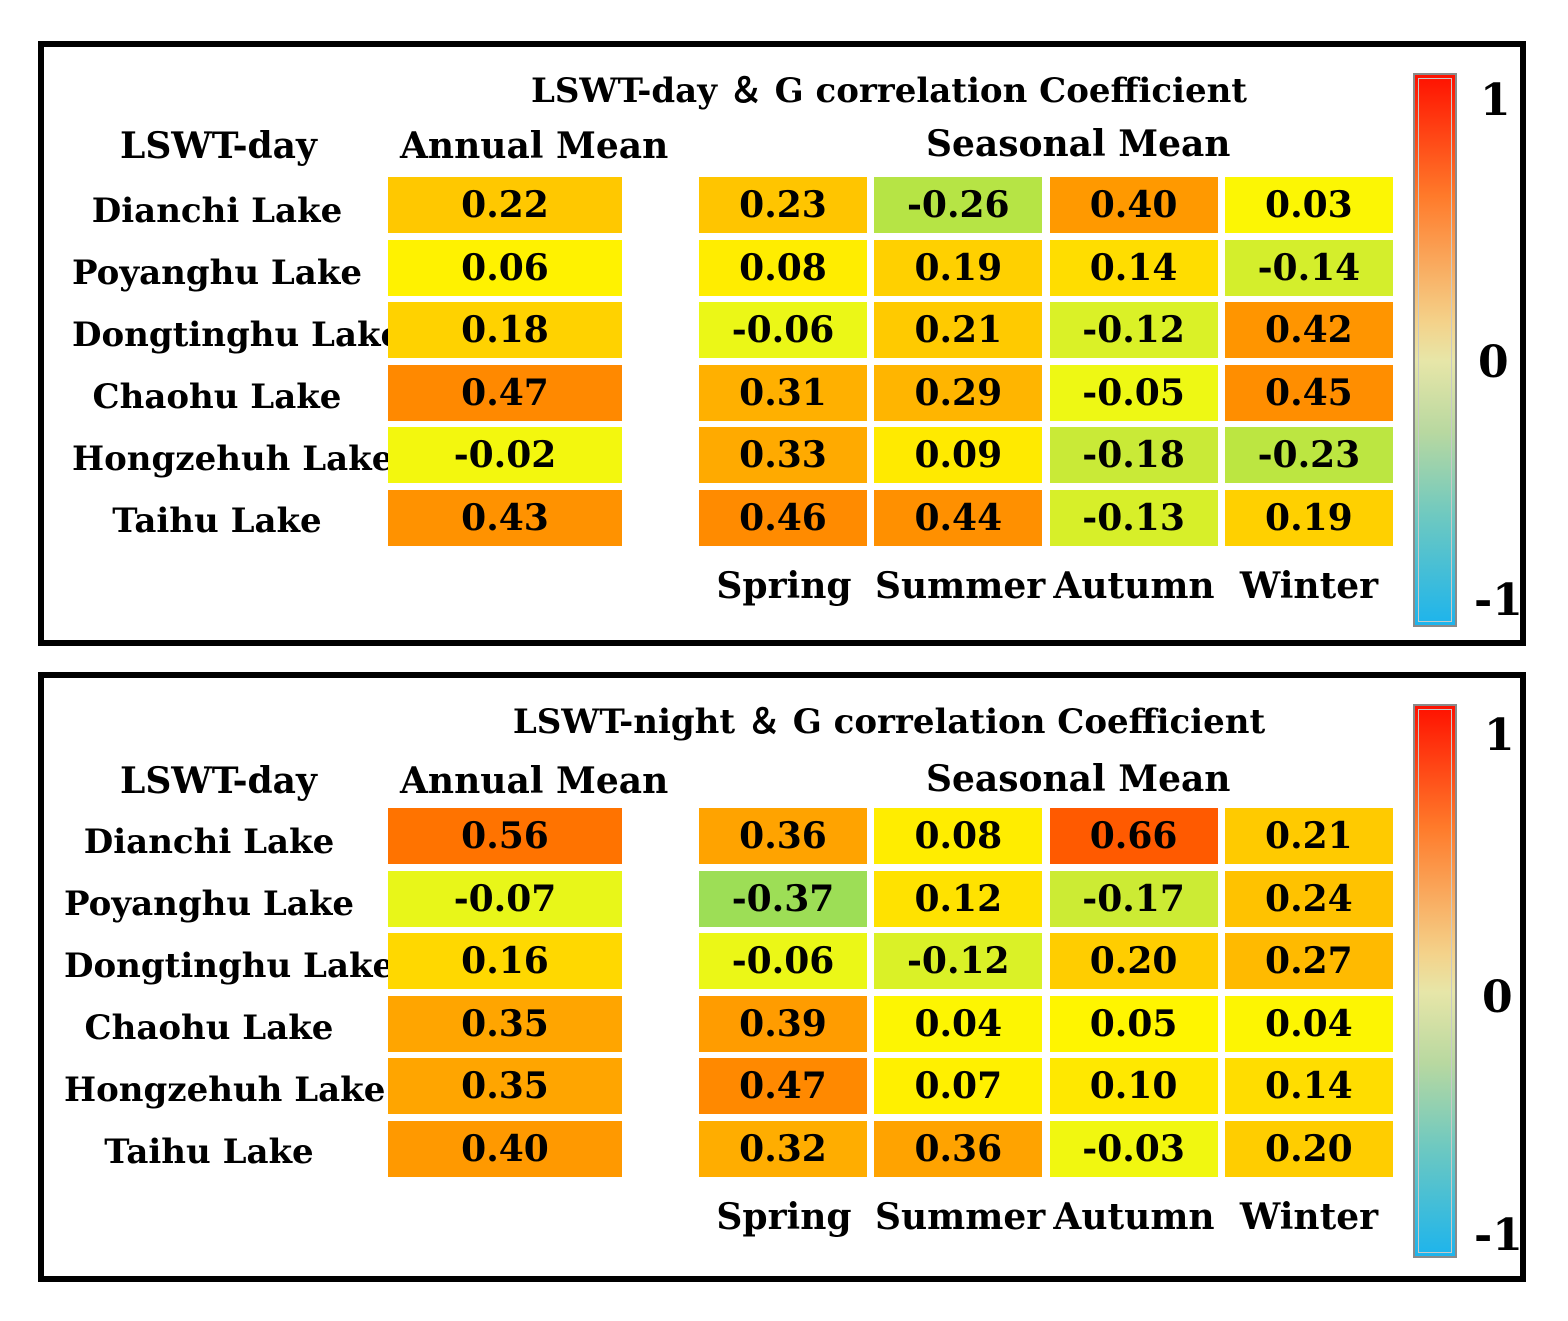  Describe the element at coordinates (783, 1086) in the screenshot. I see `seasonal-mean-cell: 0.47` at that location.